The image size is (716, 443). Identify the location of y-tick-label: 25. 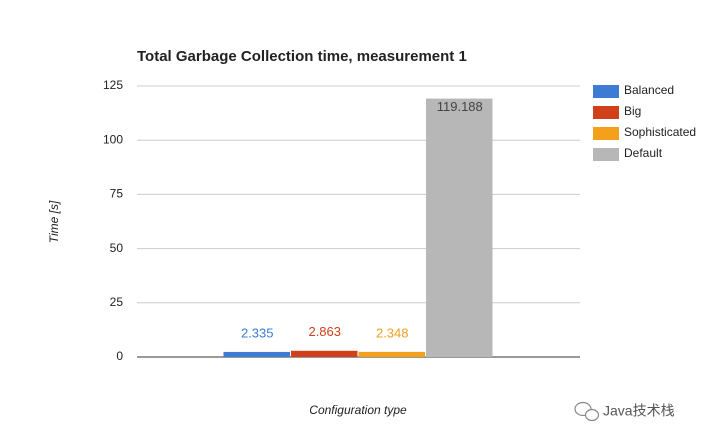
(117, 302).